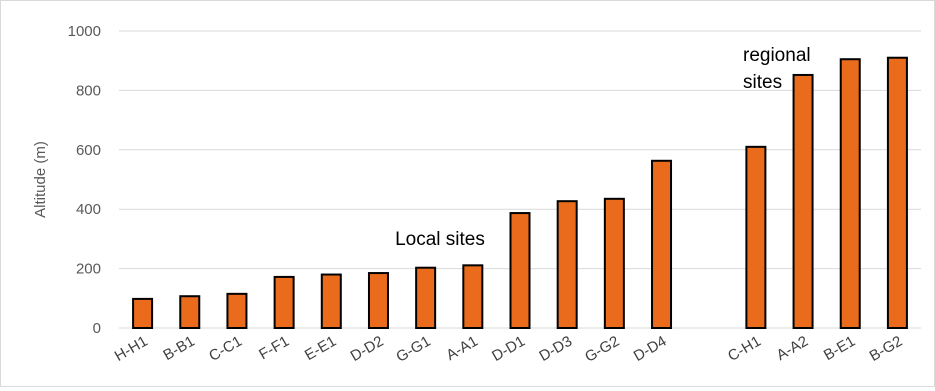 The width and height of the screenshot is (935, 391). I want to click on x-tick-label: G-G1, so click(413, 349).